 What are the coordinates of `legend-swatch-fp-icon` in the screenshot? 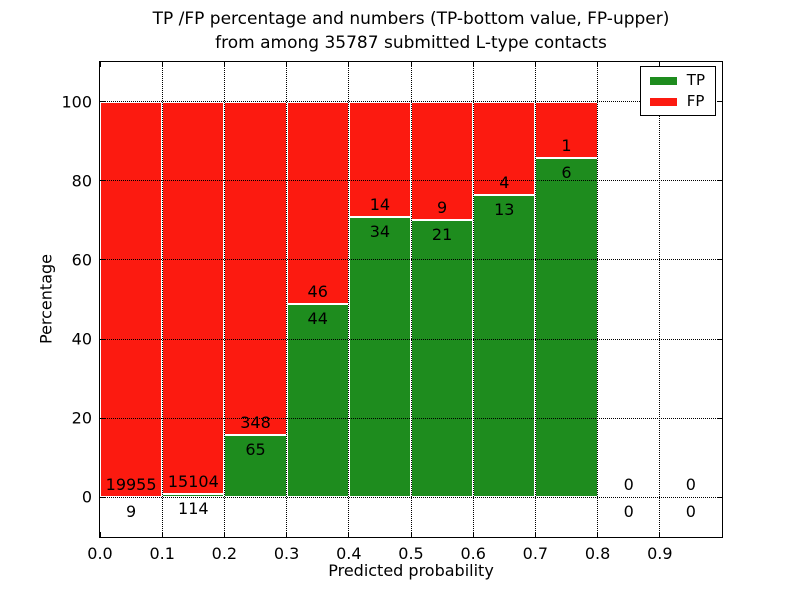 It's located at (663, 101).